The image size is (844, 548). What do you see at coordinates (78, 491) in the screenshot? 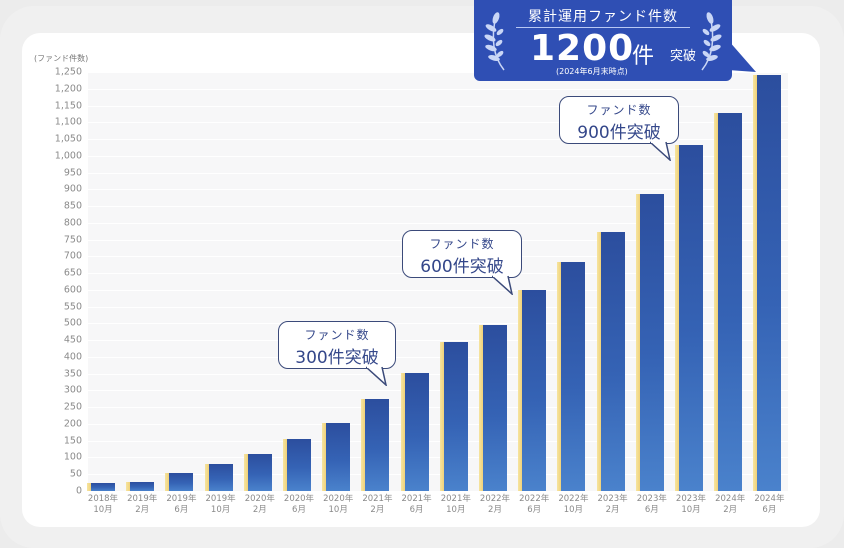
I see `y-tick-label: 0` at bounding box center [78, 491].